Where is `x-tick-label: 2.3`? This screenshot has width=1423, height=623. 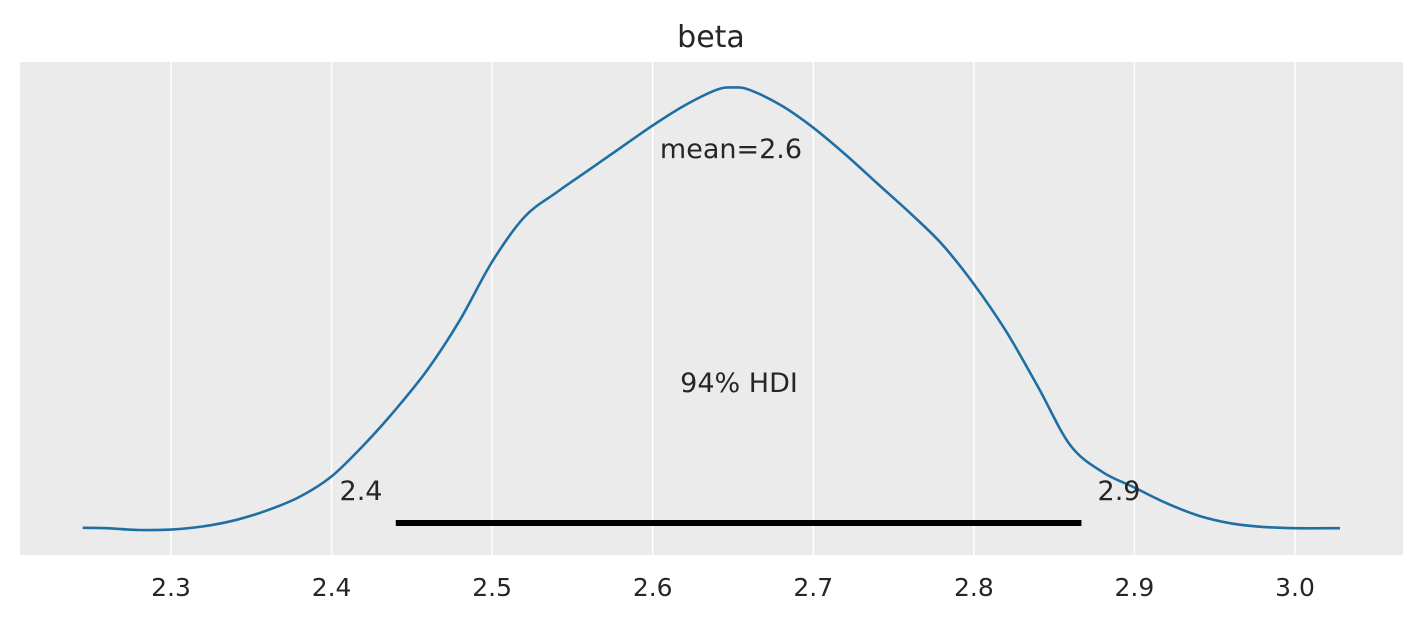 x-tick-label: 2.3 is located at coordinates (171, 587).